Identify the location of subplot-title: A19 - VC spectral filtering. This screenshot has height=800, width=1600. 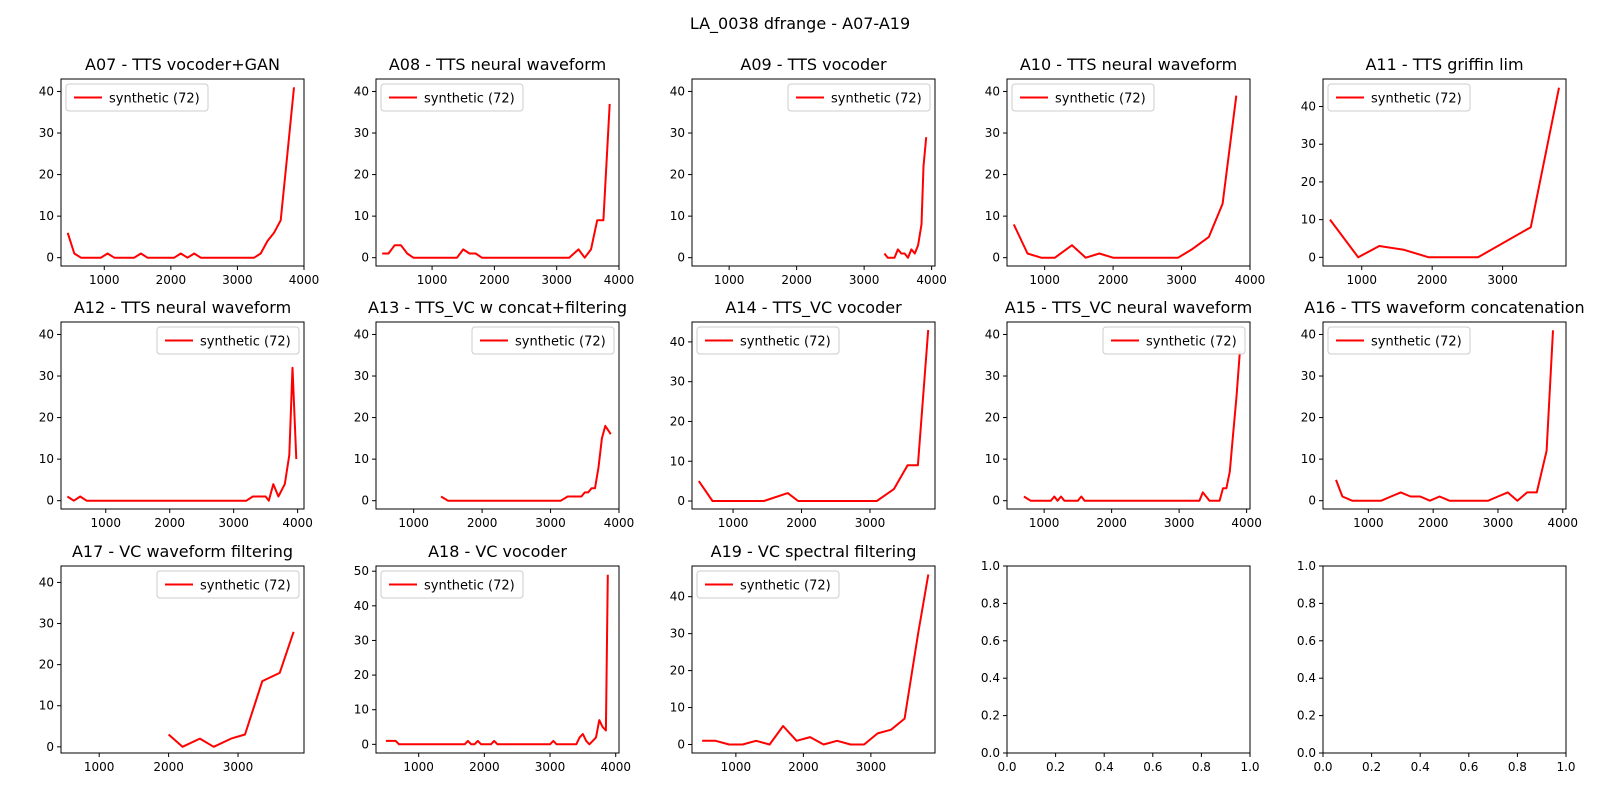
(814, 551).